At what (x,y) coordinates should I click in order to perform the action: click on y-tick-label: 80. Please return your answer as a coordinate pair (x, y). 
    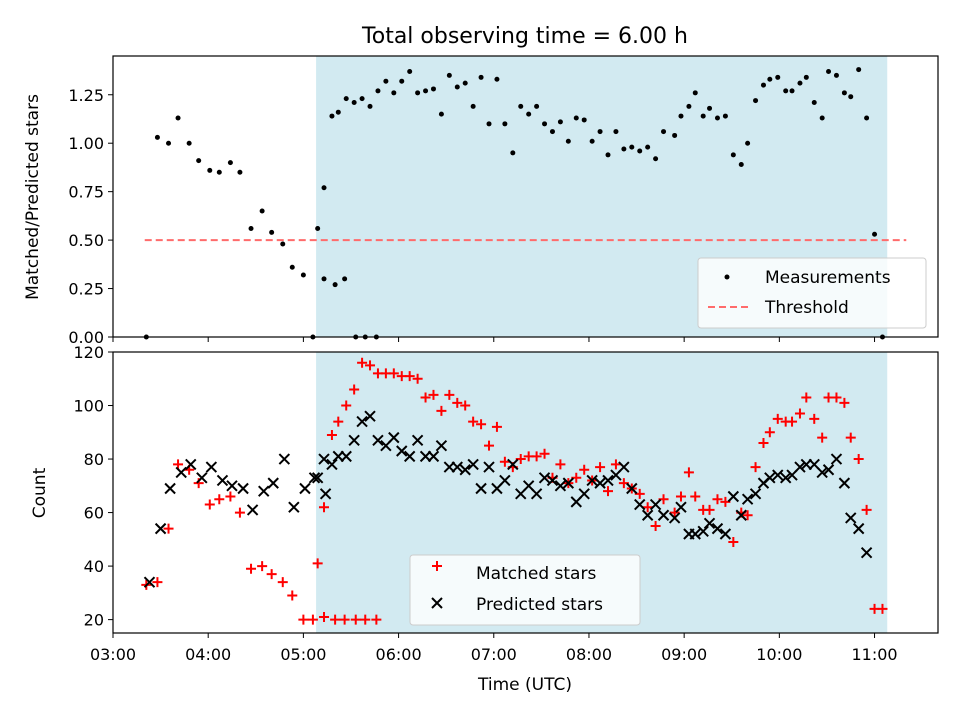
    Looking at the image, I should click on (94, 459).